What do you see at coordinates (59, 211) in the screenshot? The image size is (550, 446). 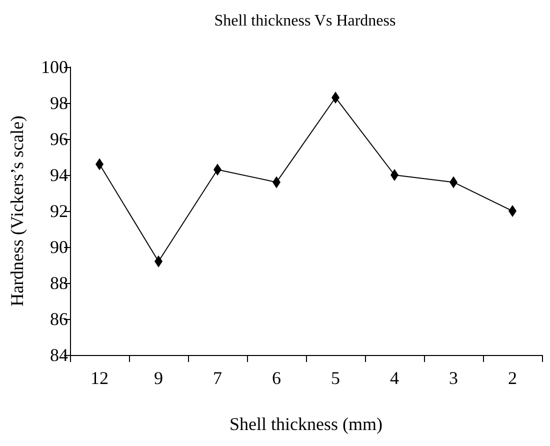 I see `y-tick-label: 92` at bounding box center [59, 211].